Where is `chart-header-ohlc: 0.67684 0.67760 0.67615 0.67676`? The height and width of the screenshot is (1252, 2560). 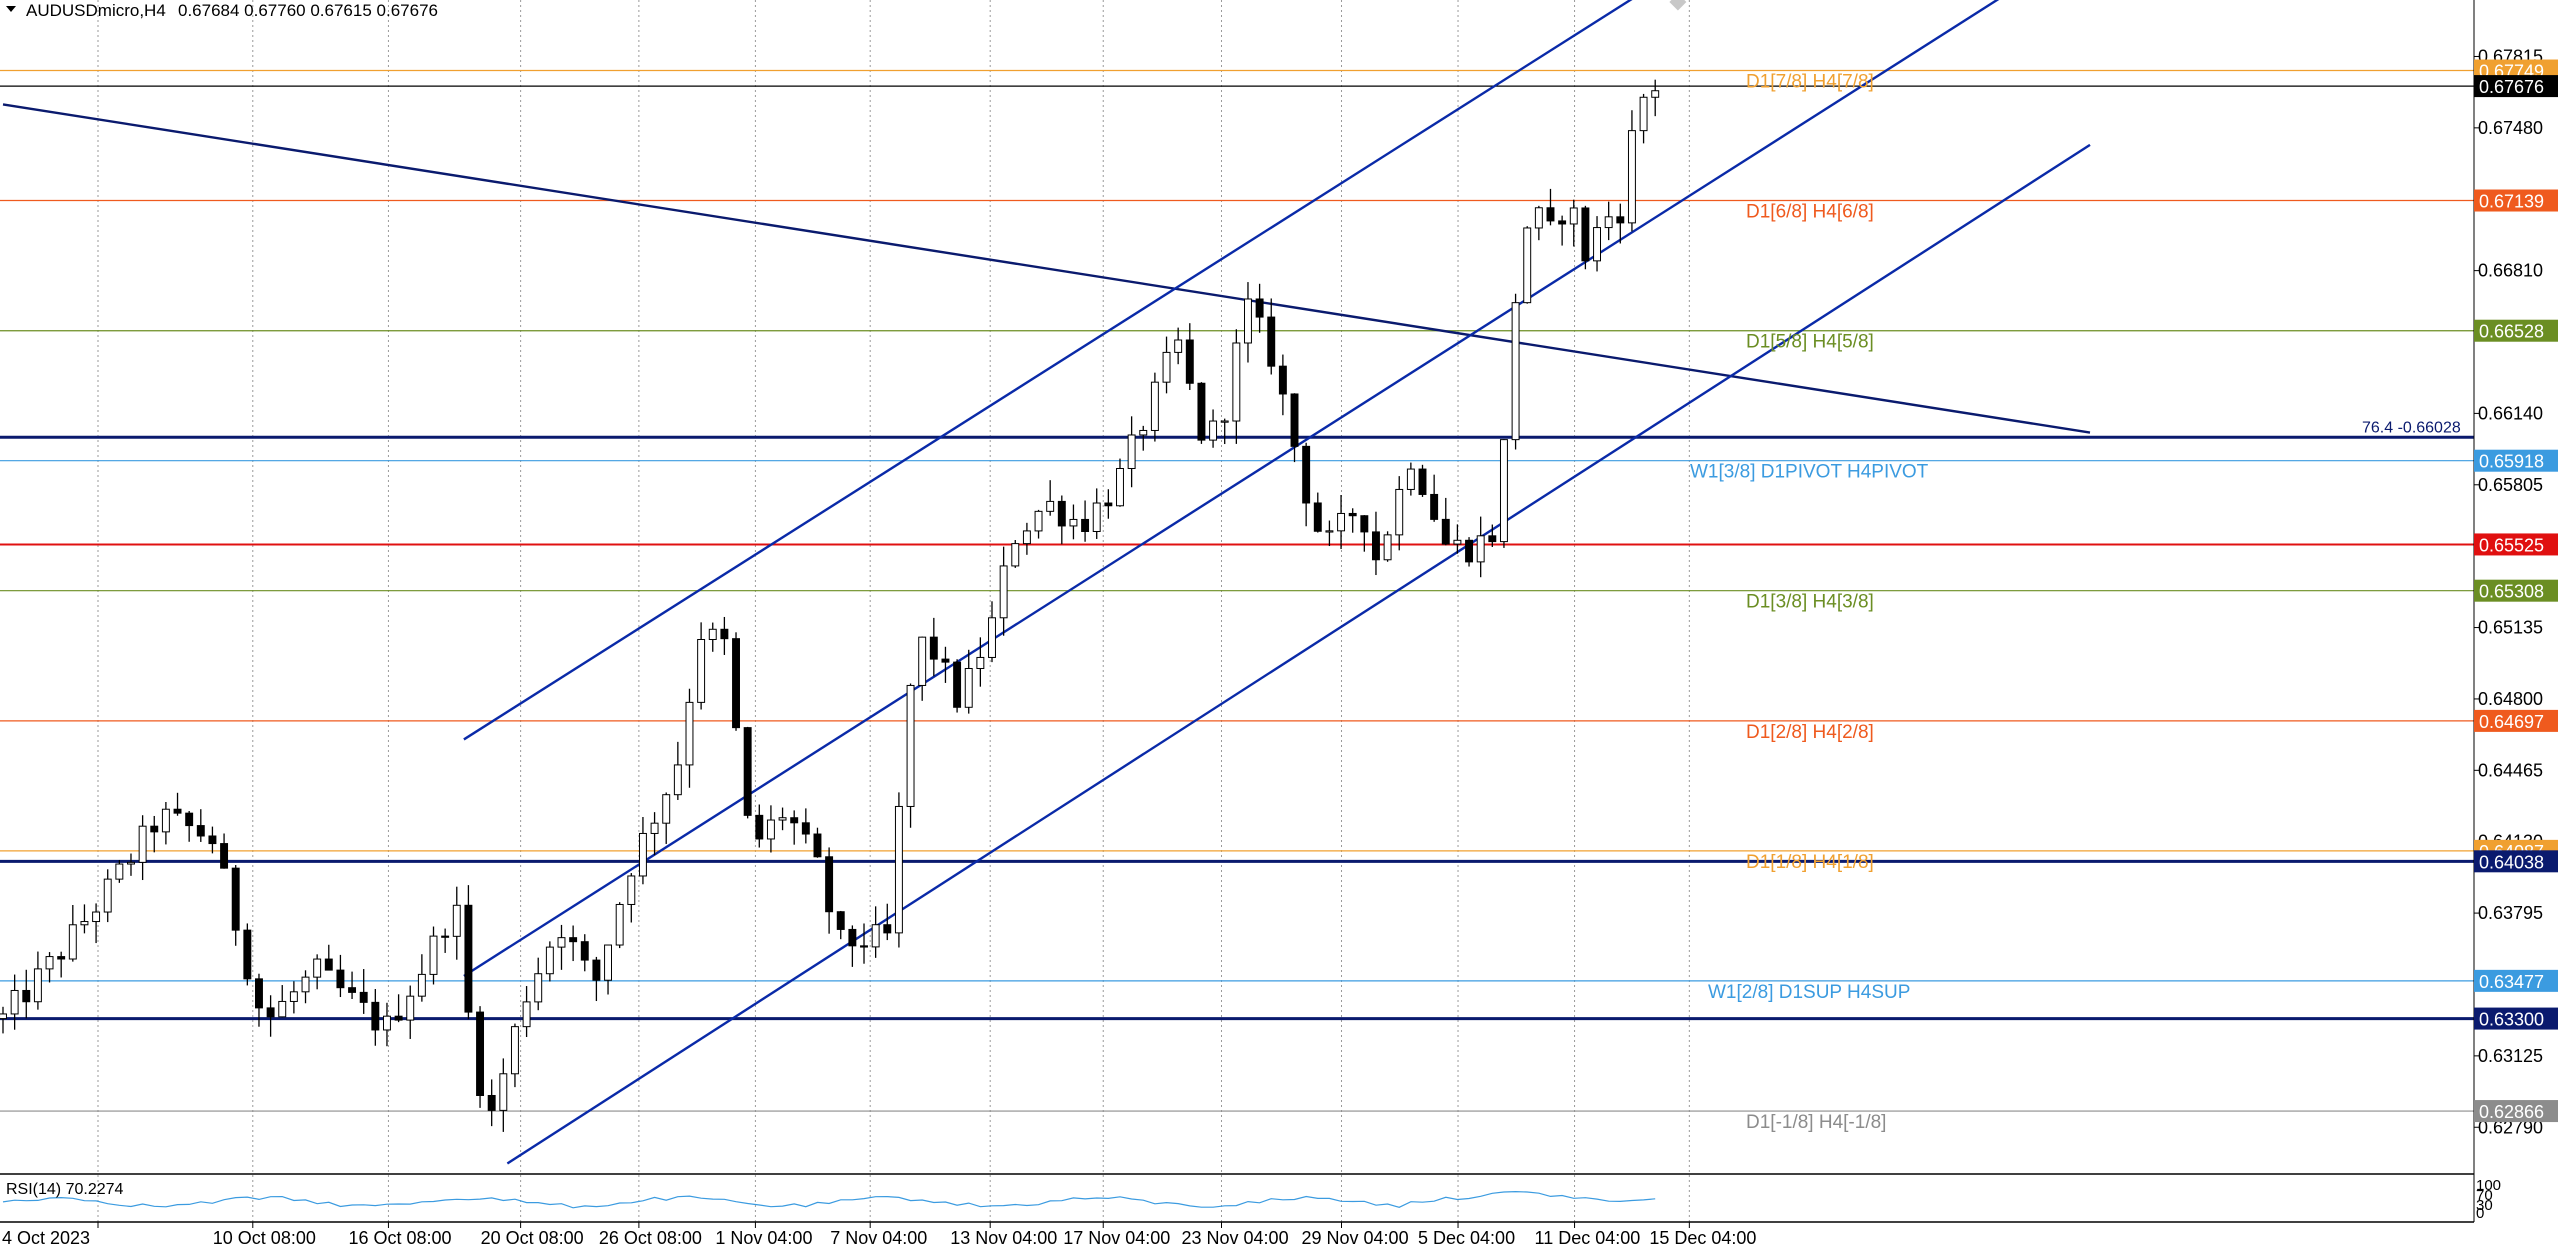
chart-header-ohlc: 0.67684 0.67760 0.67615 0.67676 is located at coordinates (308, 10).